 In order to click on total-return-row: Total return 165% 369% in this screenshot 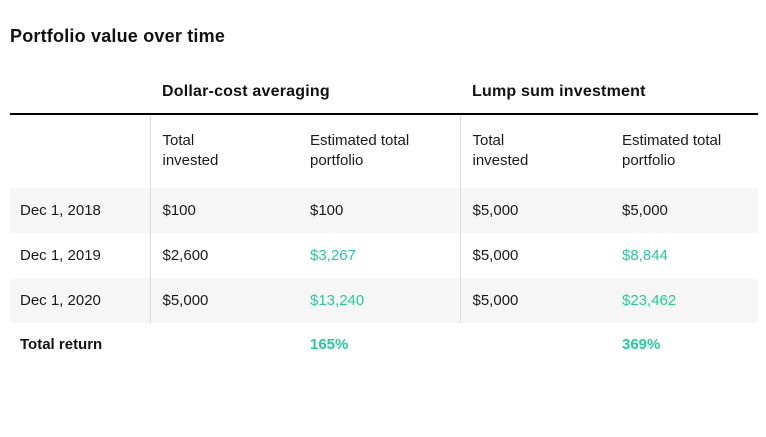, I will do `click(384, 345)`.